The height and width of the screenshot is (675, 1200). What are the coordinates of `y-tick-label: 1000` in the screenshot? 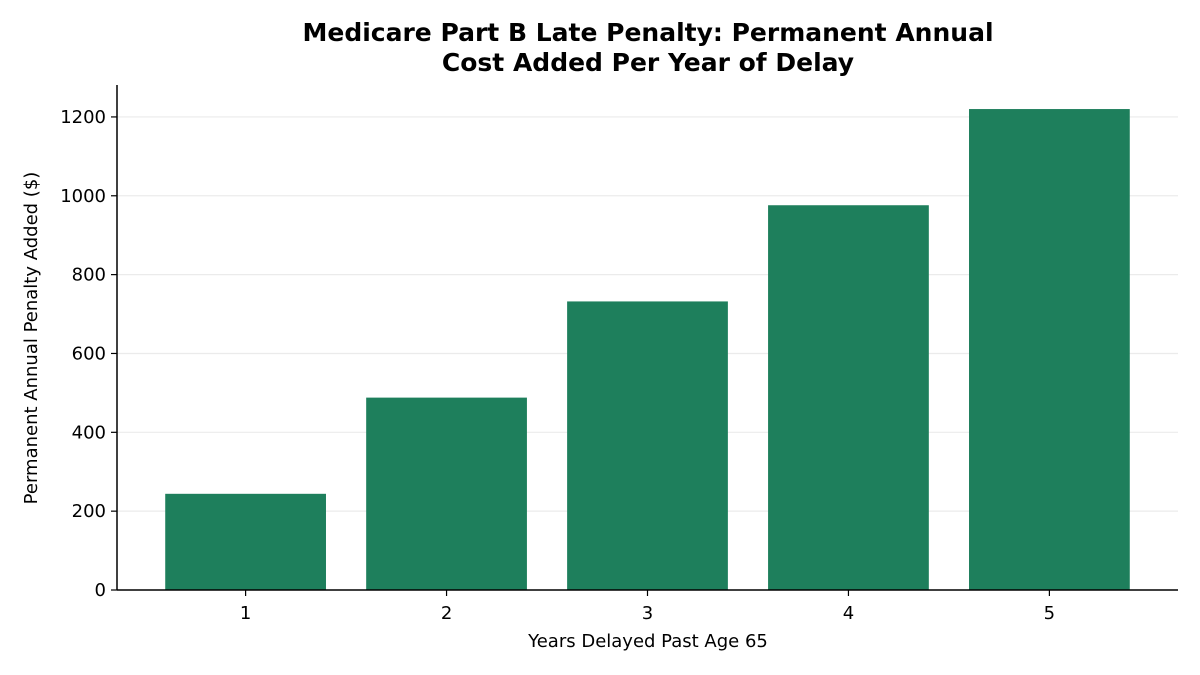 It's located at (83, 196).